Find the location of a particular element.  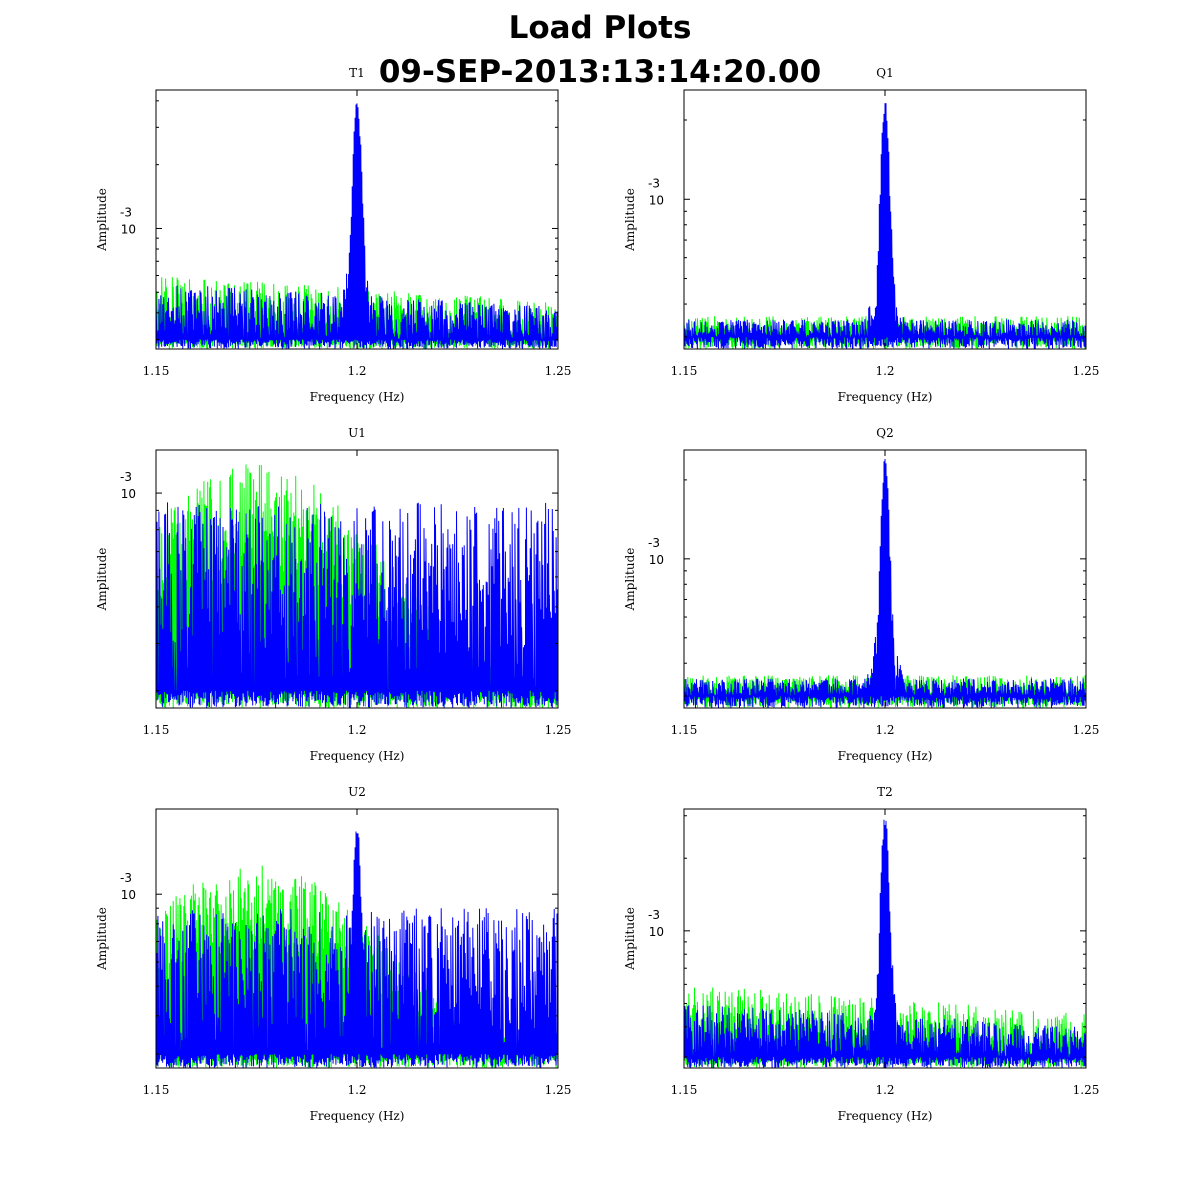

plot-q1: 1.15 1.2 1.25 10 -3 Q1 Frequency (Hz) Amplitude is located at coordinates (861, 235).